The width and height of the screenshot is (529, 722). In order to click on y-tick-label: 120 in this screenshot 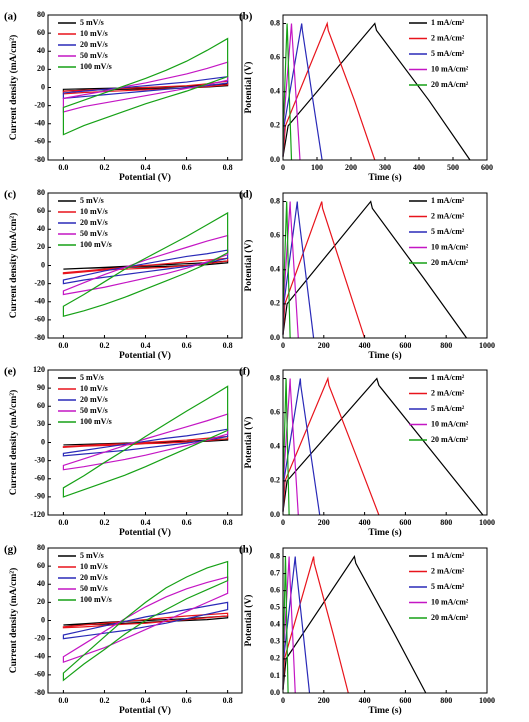, I will do `click(39, 369)`.